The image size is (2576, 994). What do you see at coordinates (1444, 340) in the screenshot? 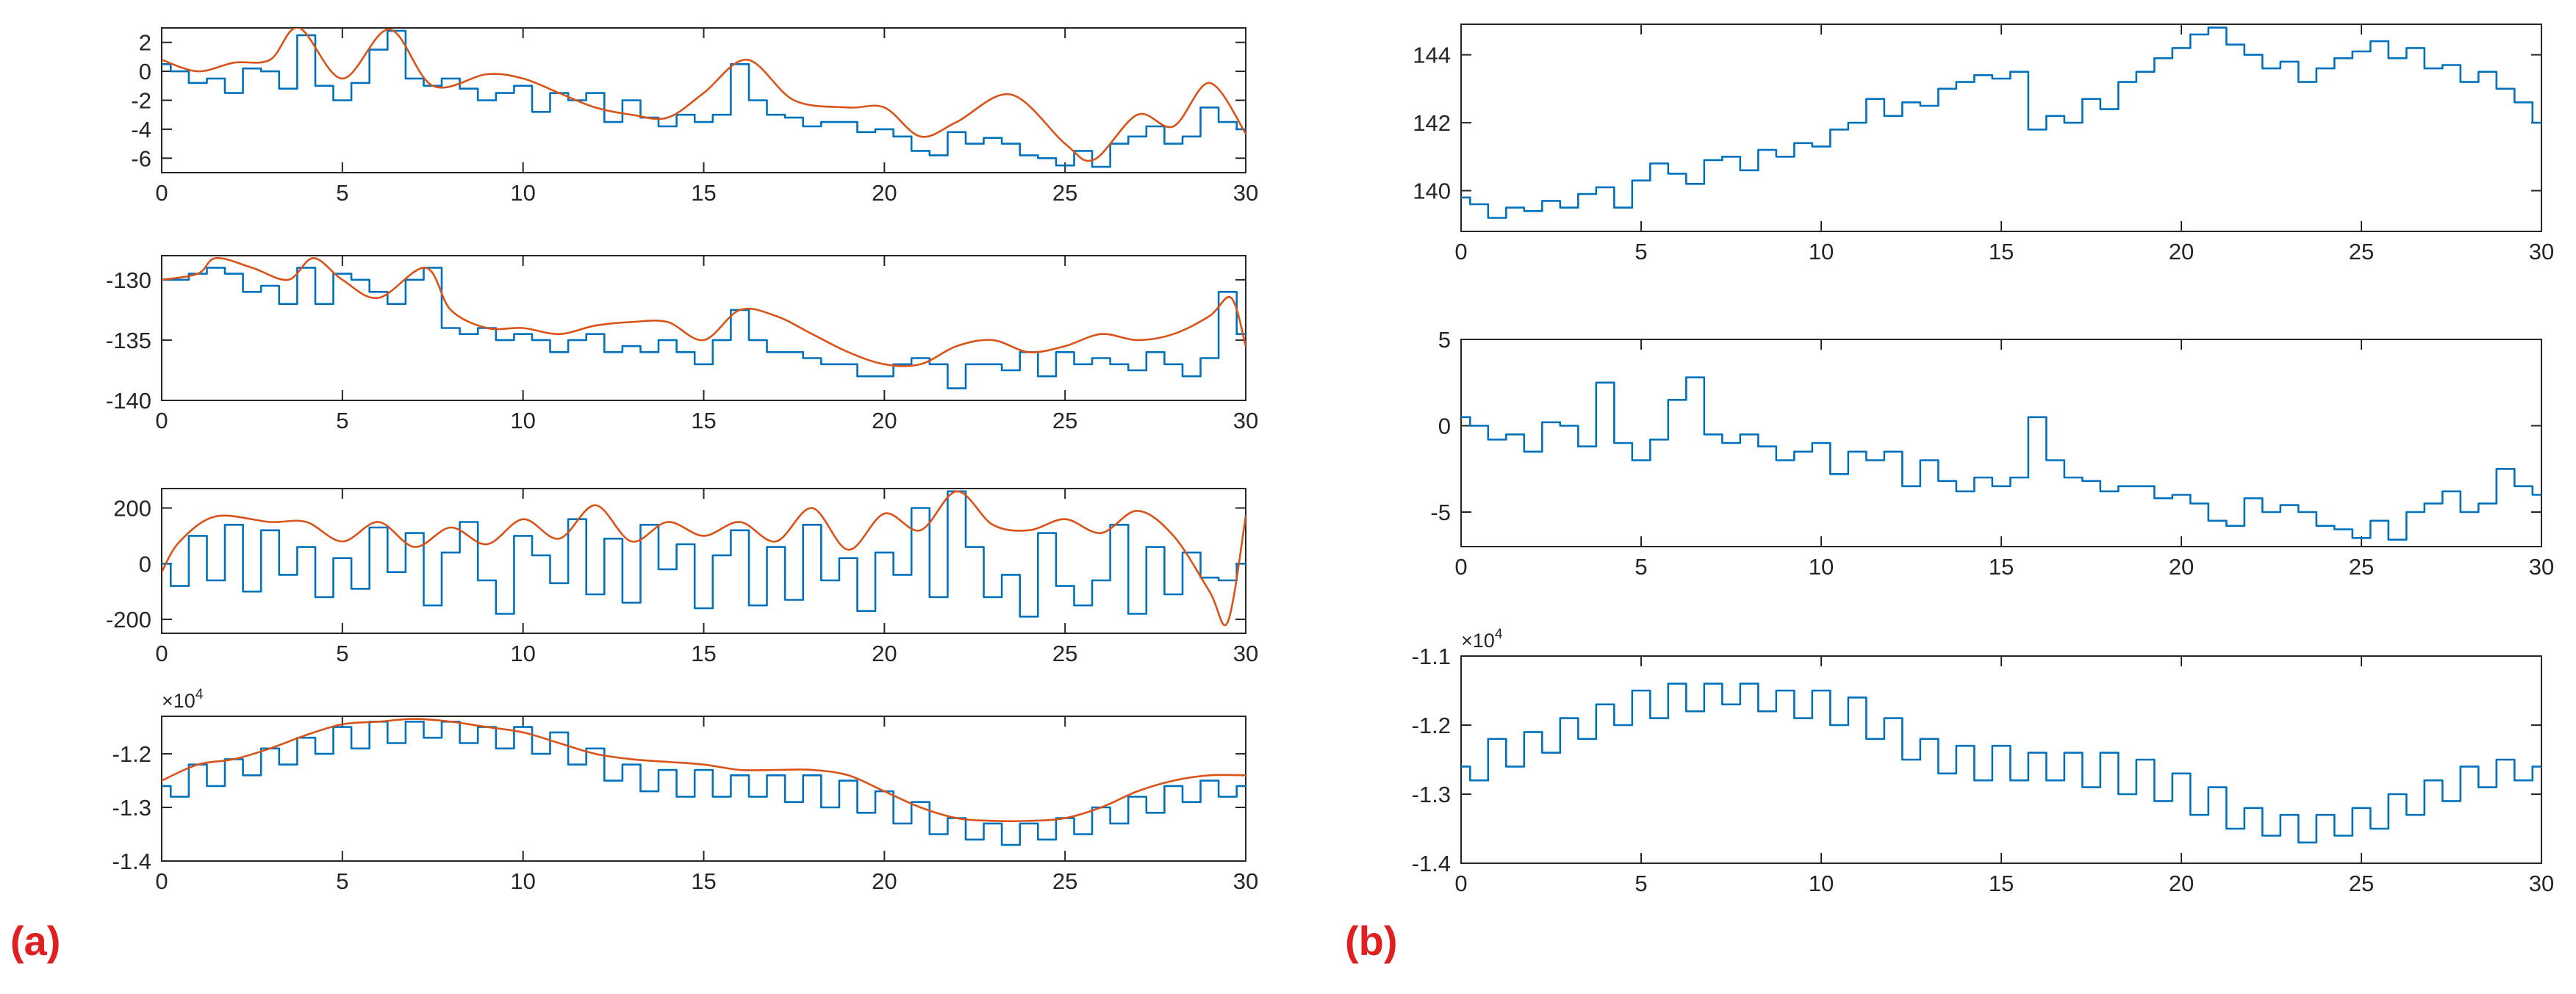
I see `y-tick-label: 5` at bounding box center [1444, 340].